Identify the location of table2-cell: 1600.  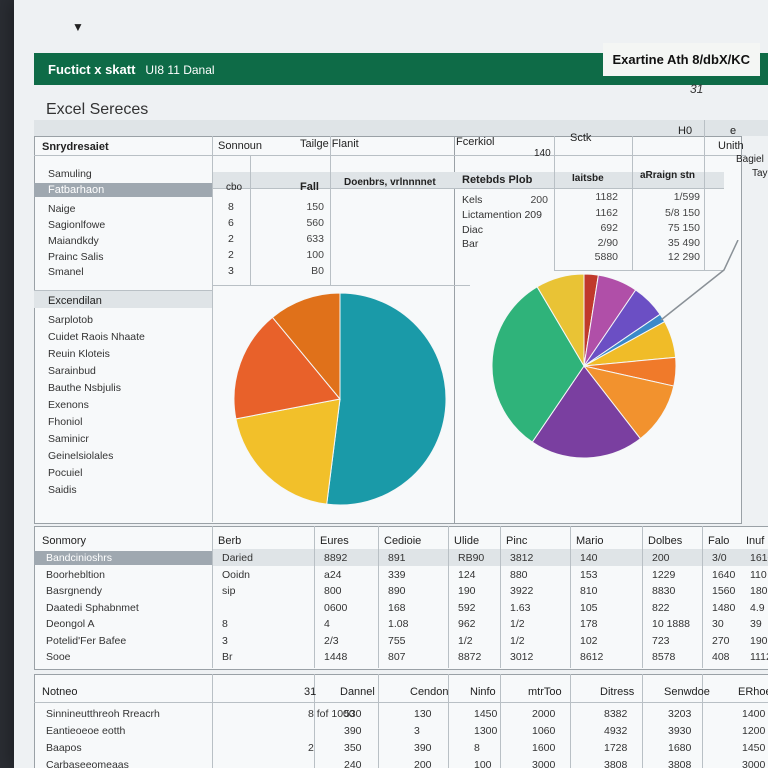
(544, 748).